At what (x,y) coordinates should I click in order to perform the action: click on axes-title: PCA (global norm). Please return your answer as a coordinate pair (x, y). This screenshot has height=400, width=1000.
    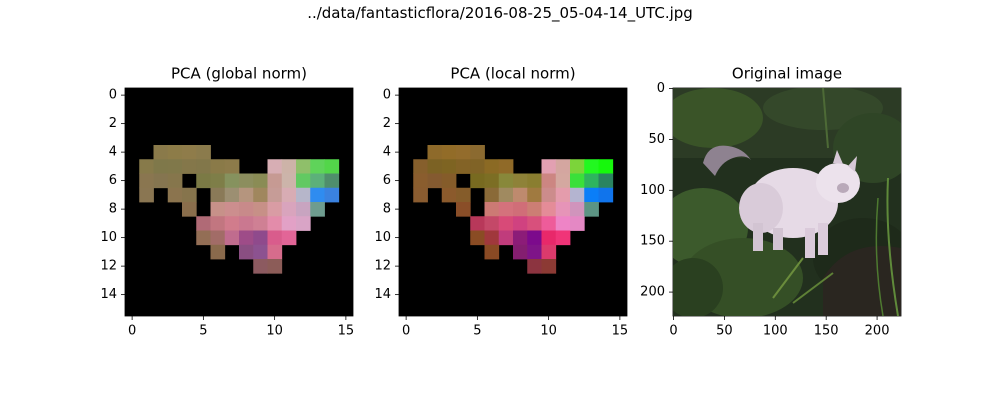
    Looking at the image, I should click on (239, 74).